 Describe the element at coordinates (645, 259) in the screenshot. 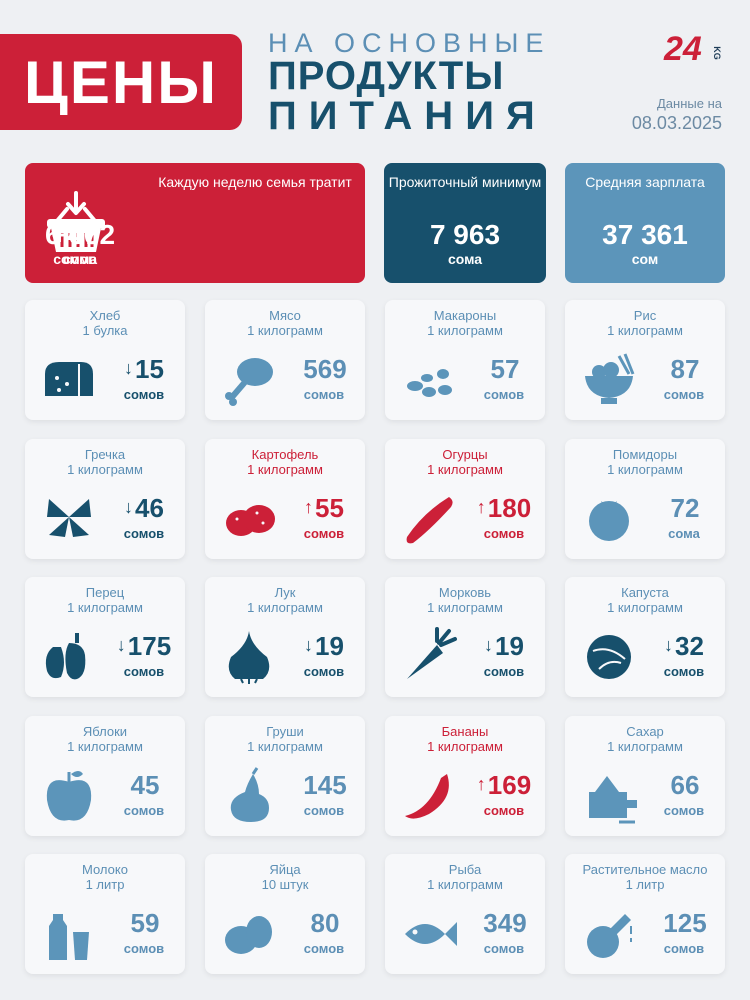

I see `salary-unit: сом` at that location.